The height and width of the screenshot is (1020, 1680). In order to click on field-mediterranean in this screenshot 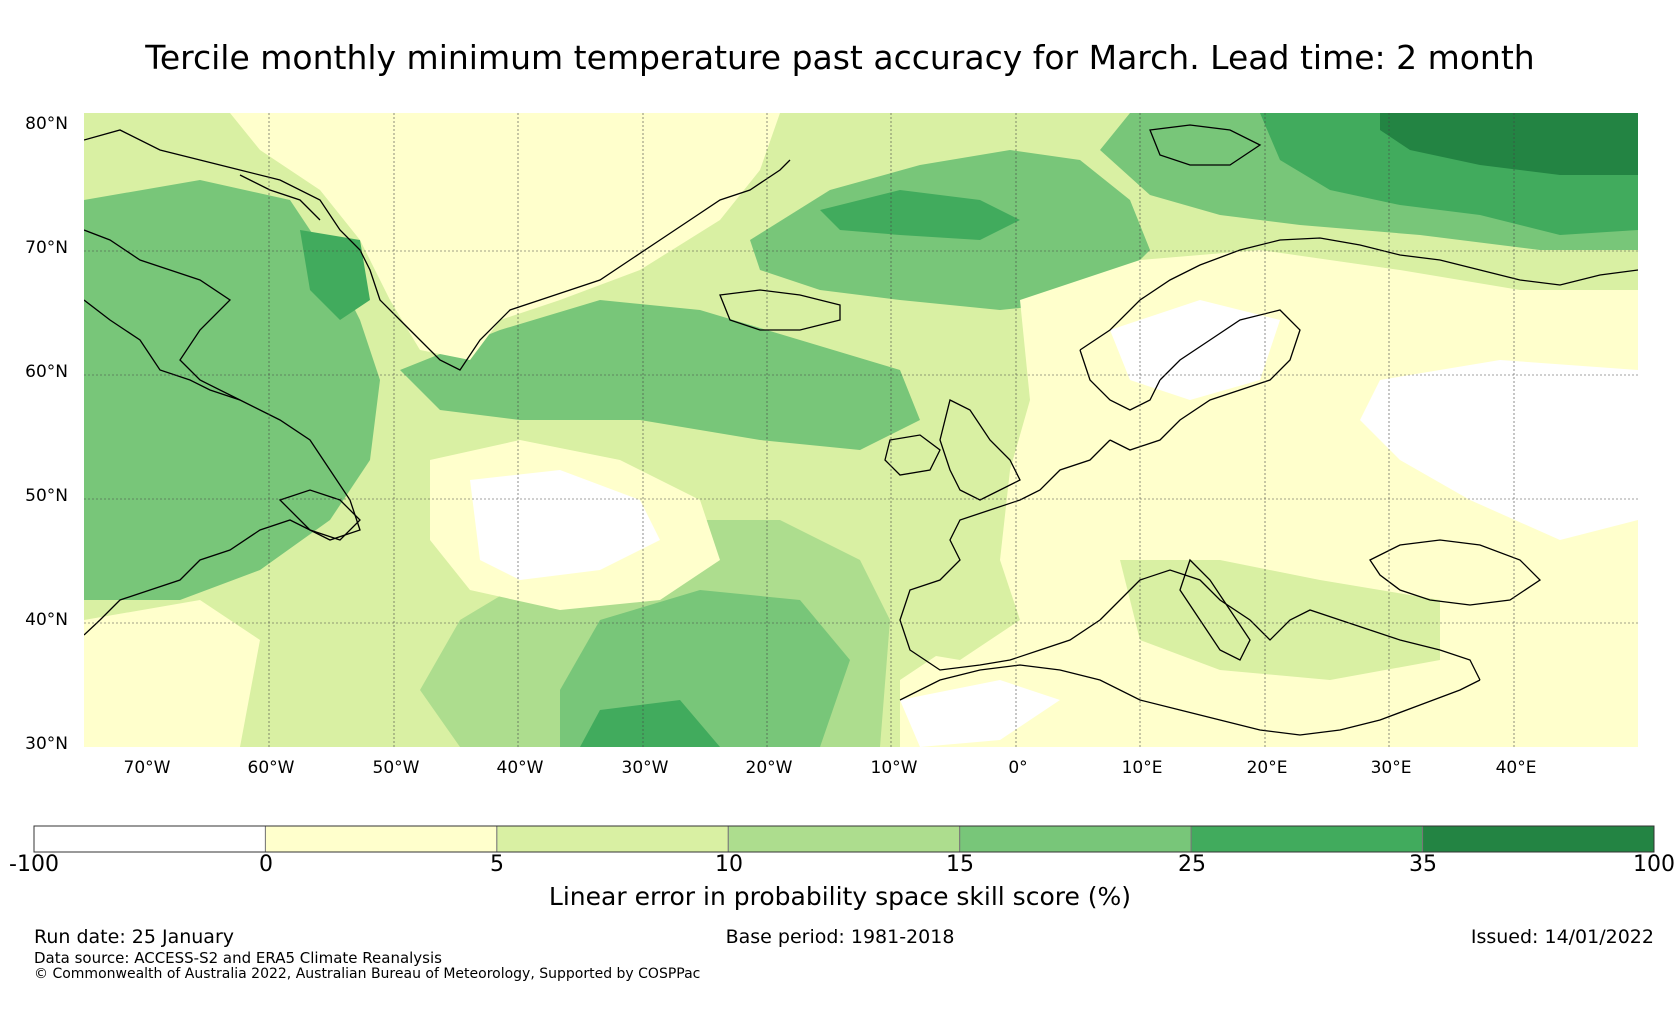, I will do `click(1280, 620)`.